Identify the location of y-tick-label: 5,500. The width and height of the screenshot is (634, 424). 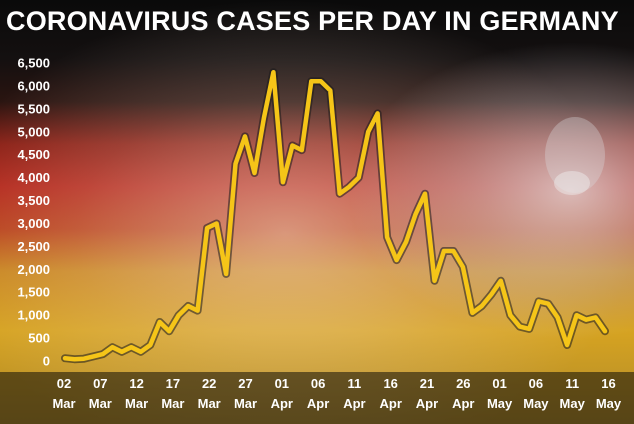
(33, 108).